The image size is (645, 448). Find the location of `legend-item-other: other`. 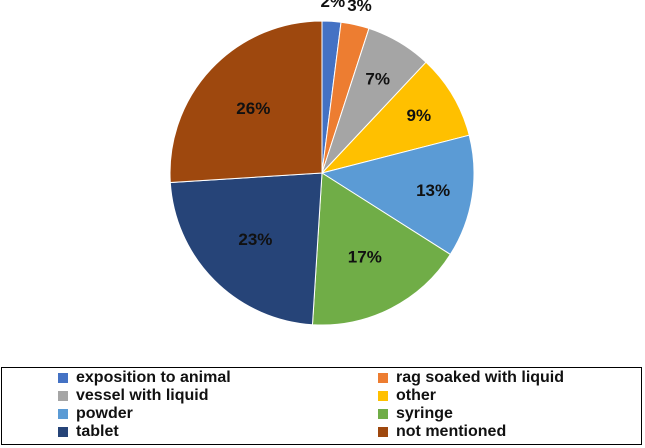

legend-item-other: other is located at coordinates (407, 396).